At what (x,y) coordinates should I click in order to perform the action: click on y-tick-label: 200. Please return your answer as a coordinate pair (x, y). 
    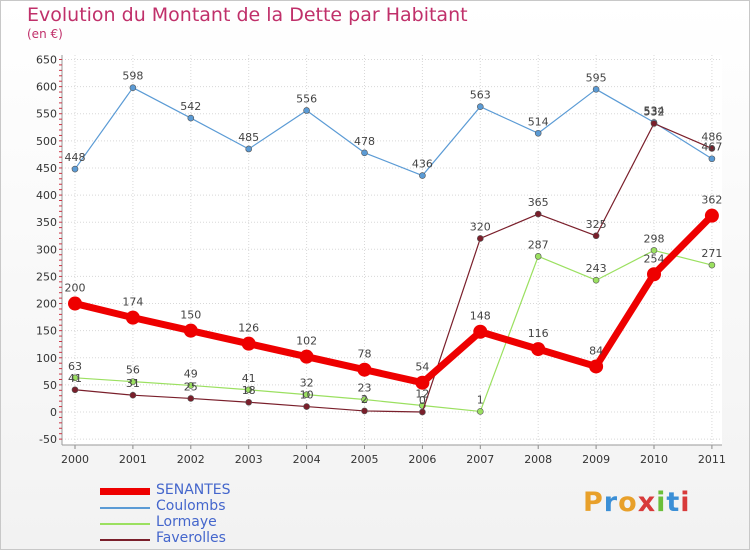
    Looking at the image, I should click on (46, 304).